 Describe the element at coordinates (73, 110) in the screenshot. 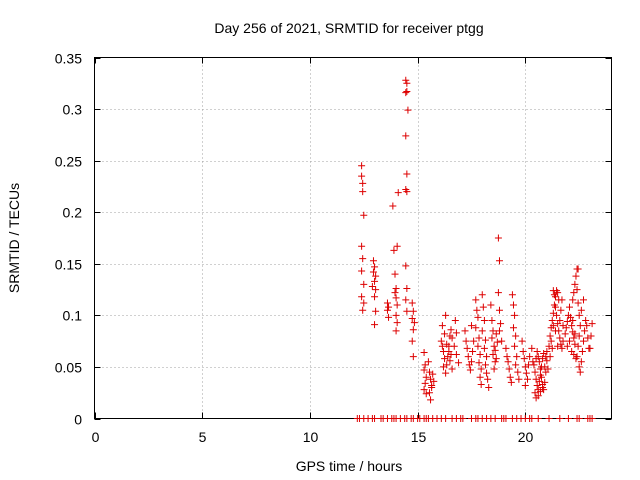

I see `y-tick-label: 0.3` at that location.